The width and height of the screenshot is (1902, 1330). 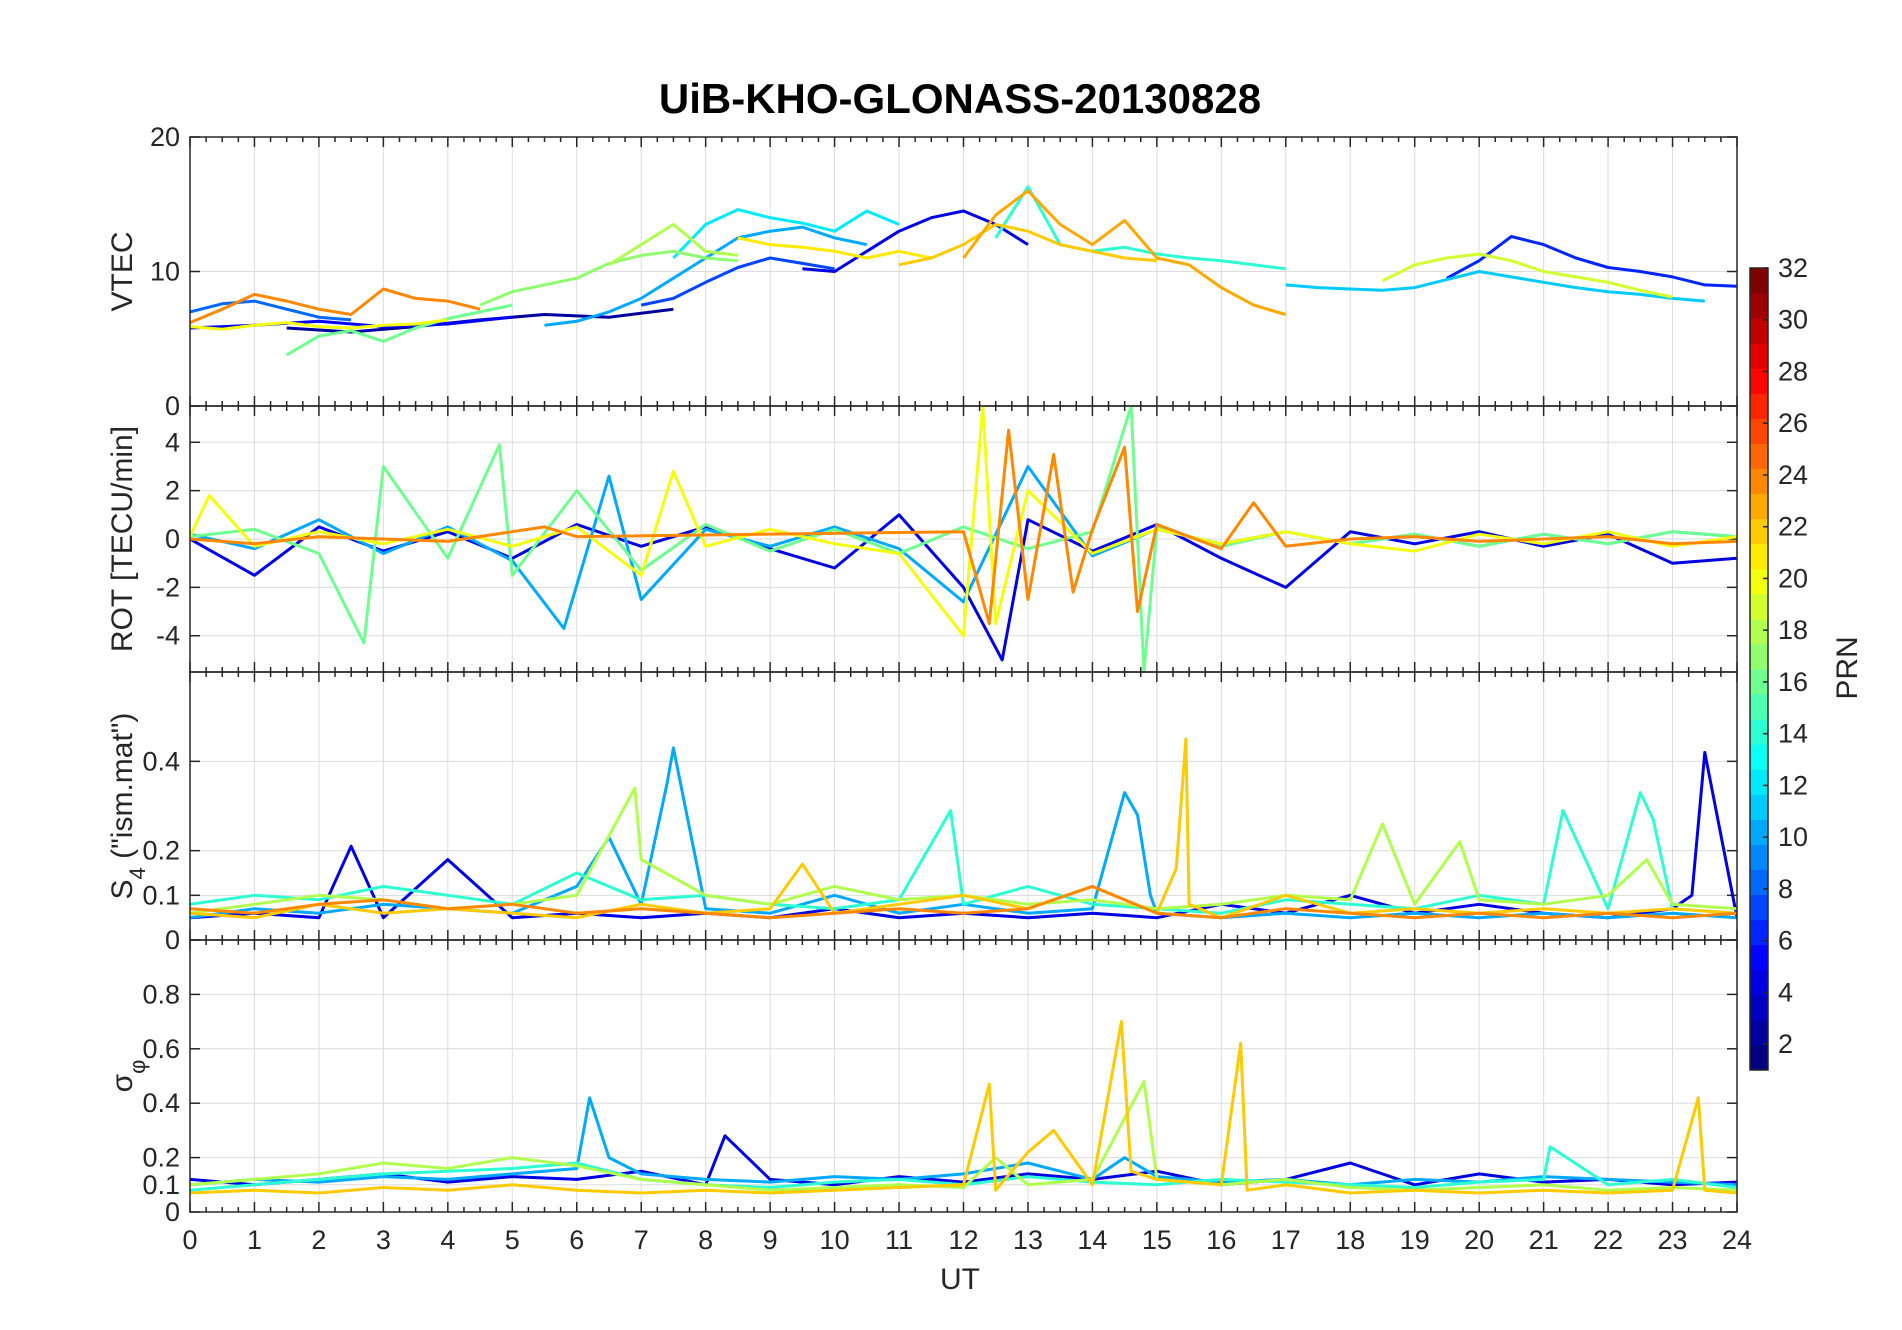 What do you see at coordinates (1785, 1044) in the screenshot?
I see `colorbar-tick-label: 2` at bounding box center [1785, 1044].